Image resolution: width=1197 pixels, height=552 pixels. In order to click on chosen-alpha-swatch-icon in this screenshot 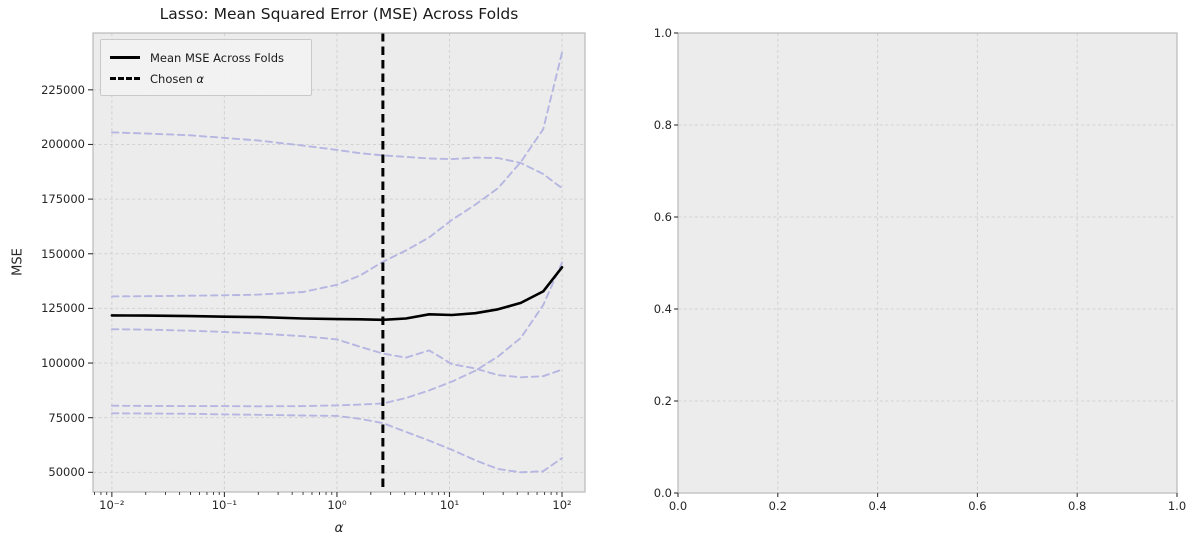, I will do `click(125, 78)`.